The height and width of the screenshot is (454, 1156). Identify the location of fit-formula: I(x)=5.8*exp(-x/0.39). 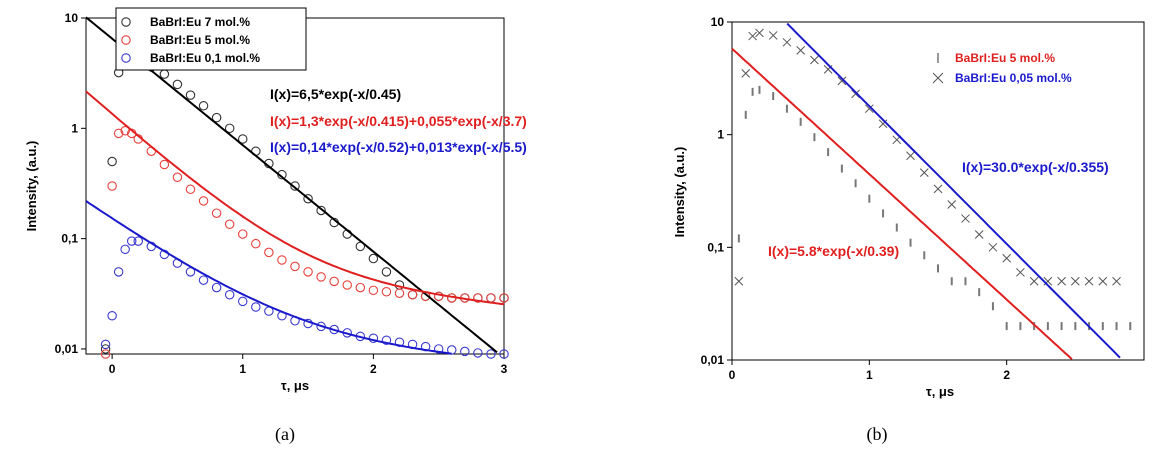
(833, 251).